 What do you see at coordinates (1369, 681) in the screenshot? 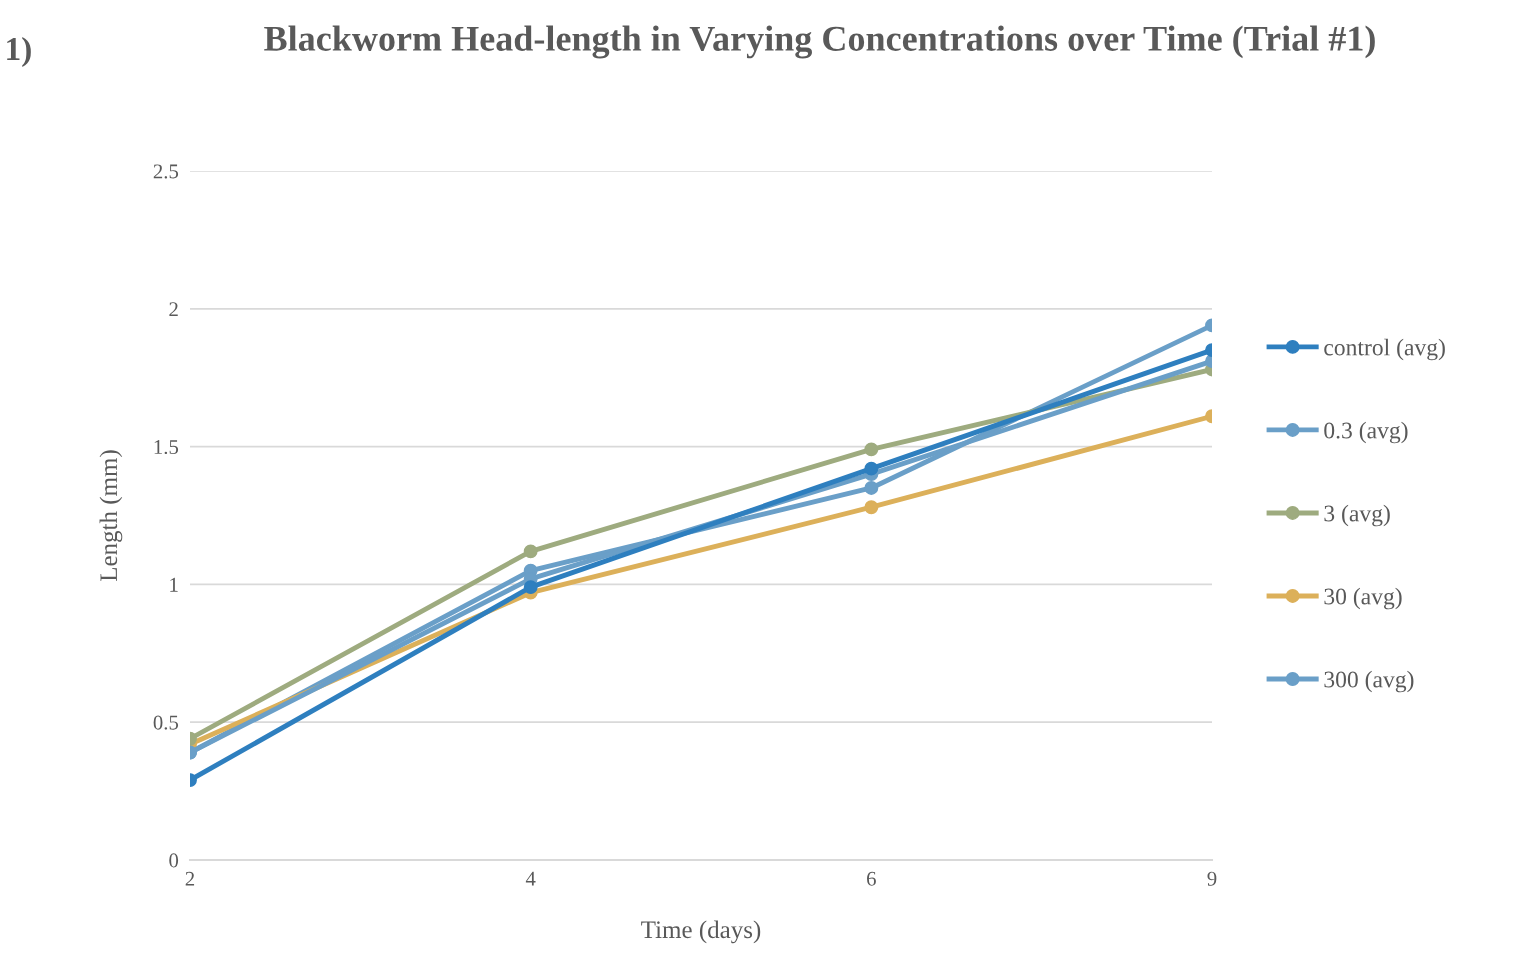
I see `legend-label: 300 (avg)` at bounding box center [1369, 681].